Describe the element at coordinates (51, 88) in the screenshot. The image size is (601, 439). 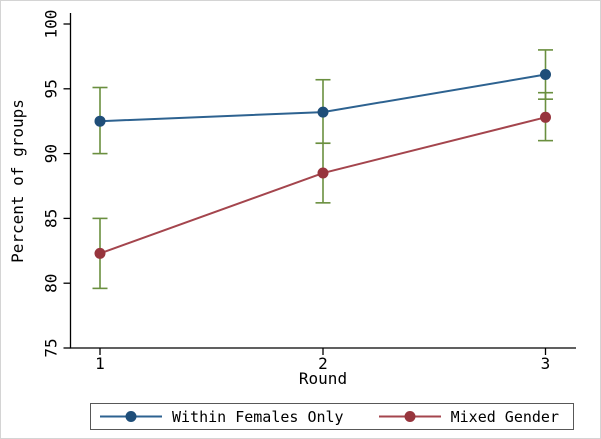
I see `y-tick-label: 95` at that location.